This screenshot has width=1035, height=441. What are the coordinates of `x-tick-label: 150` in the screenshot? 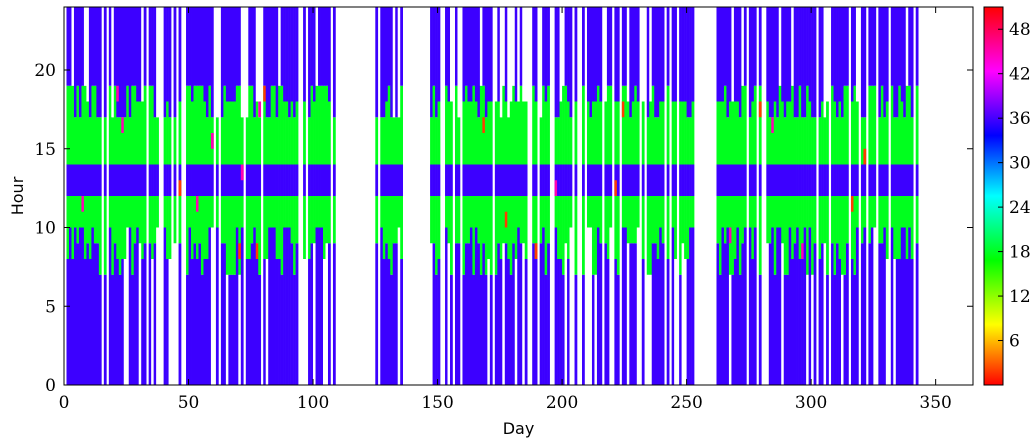 It's located at (437, 403).